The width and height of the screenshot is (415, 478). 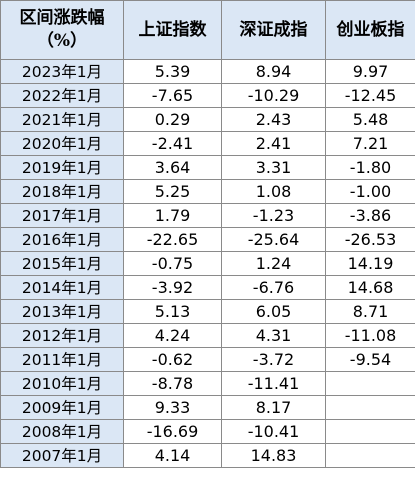 What do you see at coordinates (62, 143) in the screenshot?
I see `date-cell: 2020年1月` at bounding box center [62, 143].